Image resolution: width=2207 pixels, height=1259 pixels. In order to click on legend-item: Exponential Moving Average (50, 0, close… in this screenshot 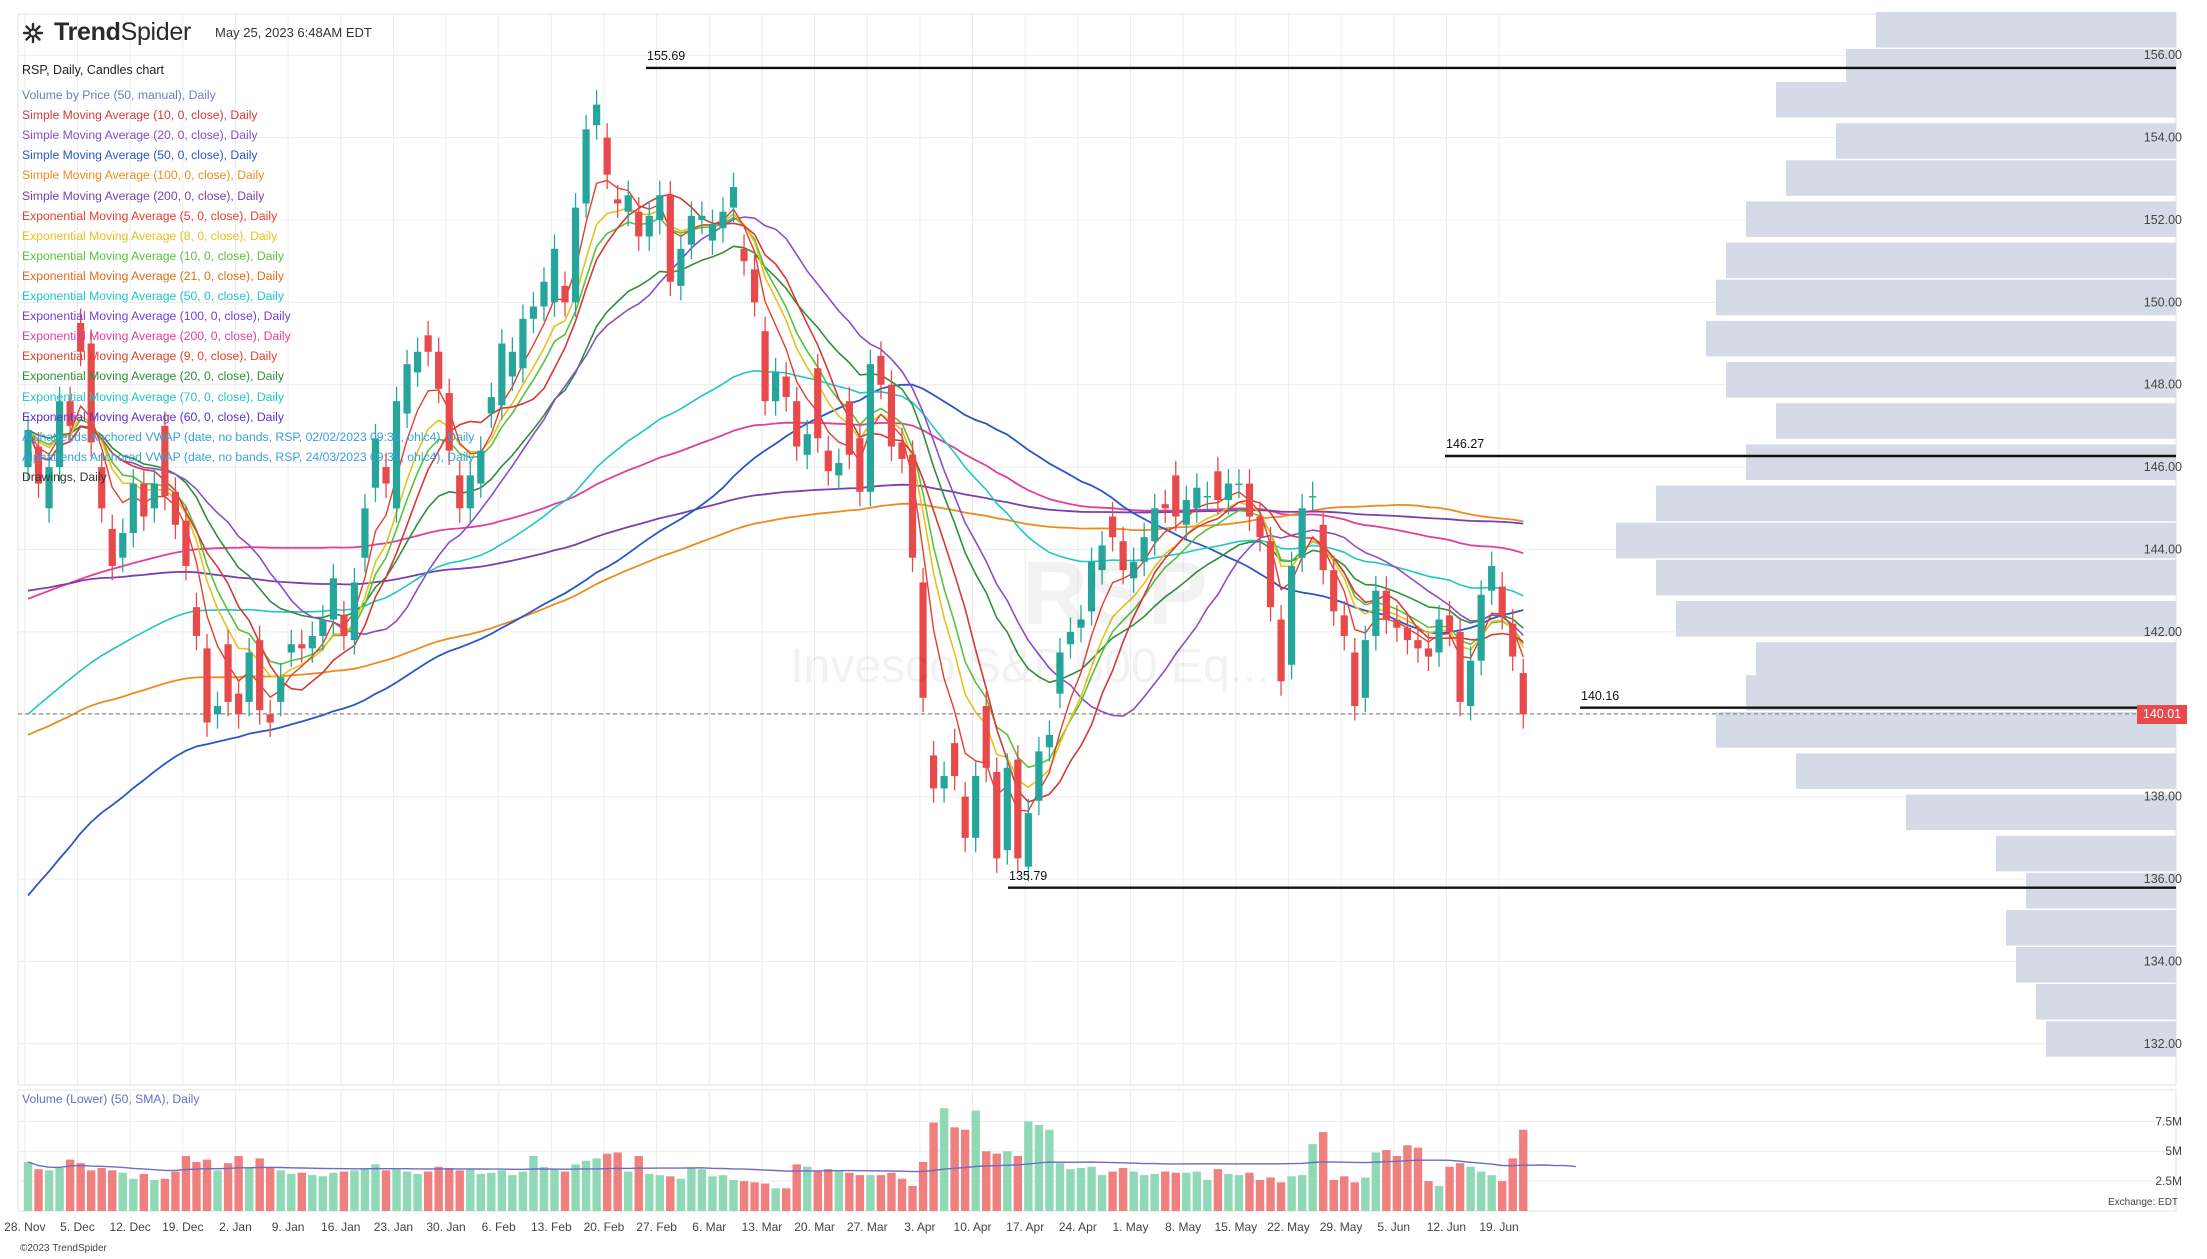, I will do `click(153, 296)`.